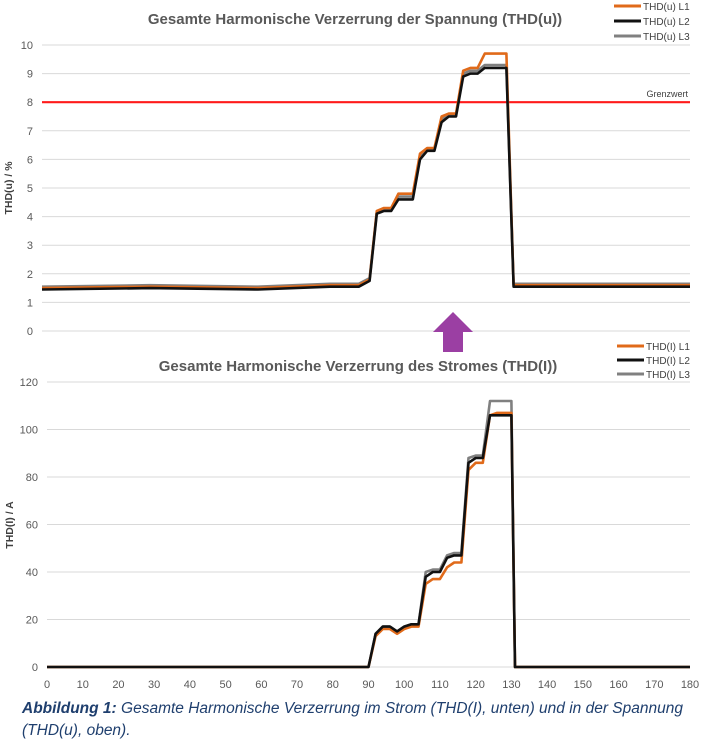  What do you see at coordinates (666, 37) in the screenshot?
I see `legend-label: THD(u) L3` at bounding box center [666, 37].